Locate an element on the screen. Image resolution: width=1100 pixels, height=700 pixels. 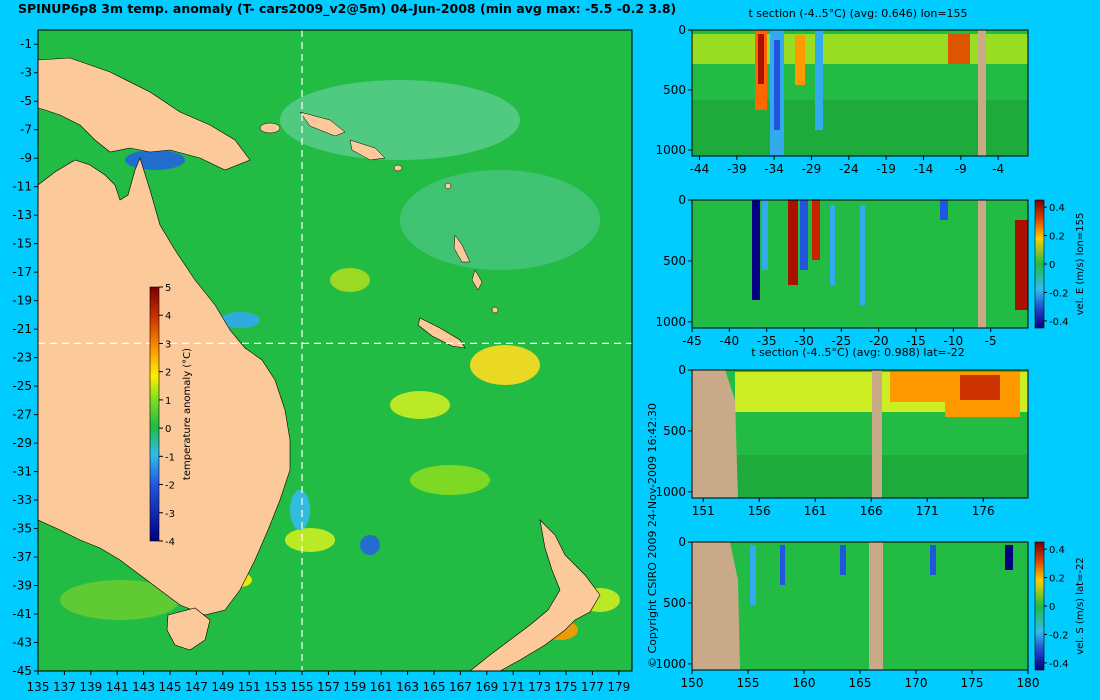
map-y-tick-label: -27 is located at coordinates (22, 415).